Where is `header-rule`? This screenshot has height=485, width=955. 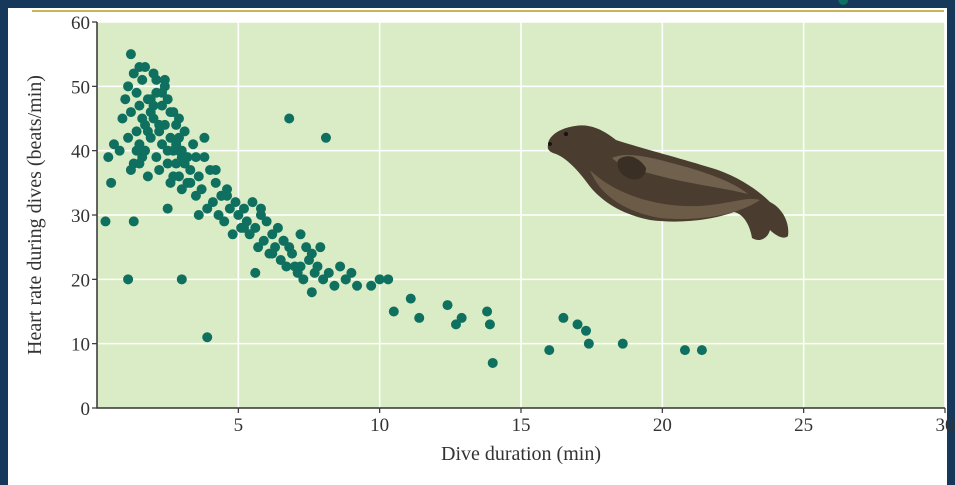 header-rule is located at coordinates (488, 11).